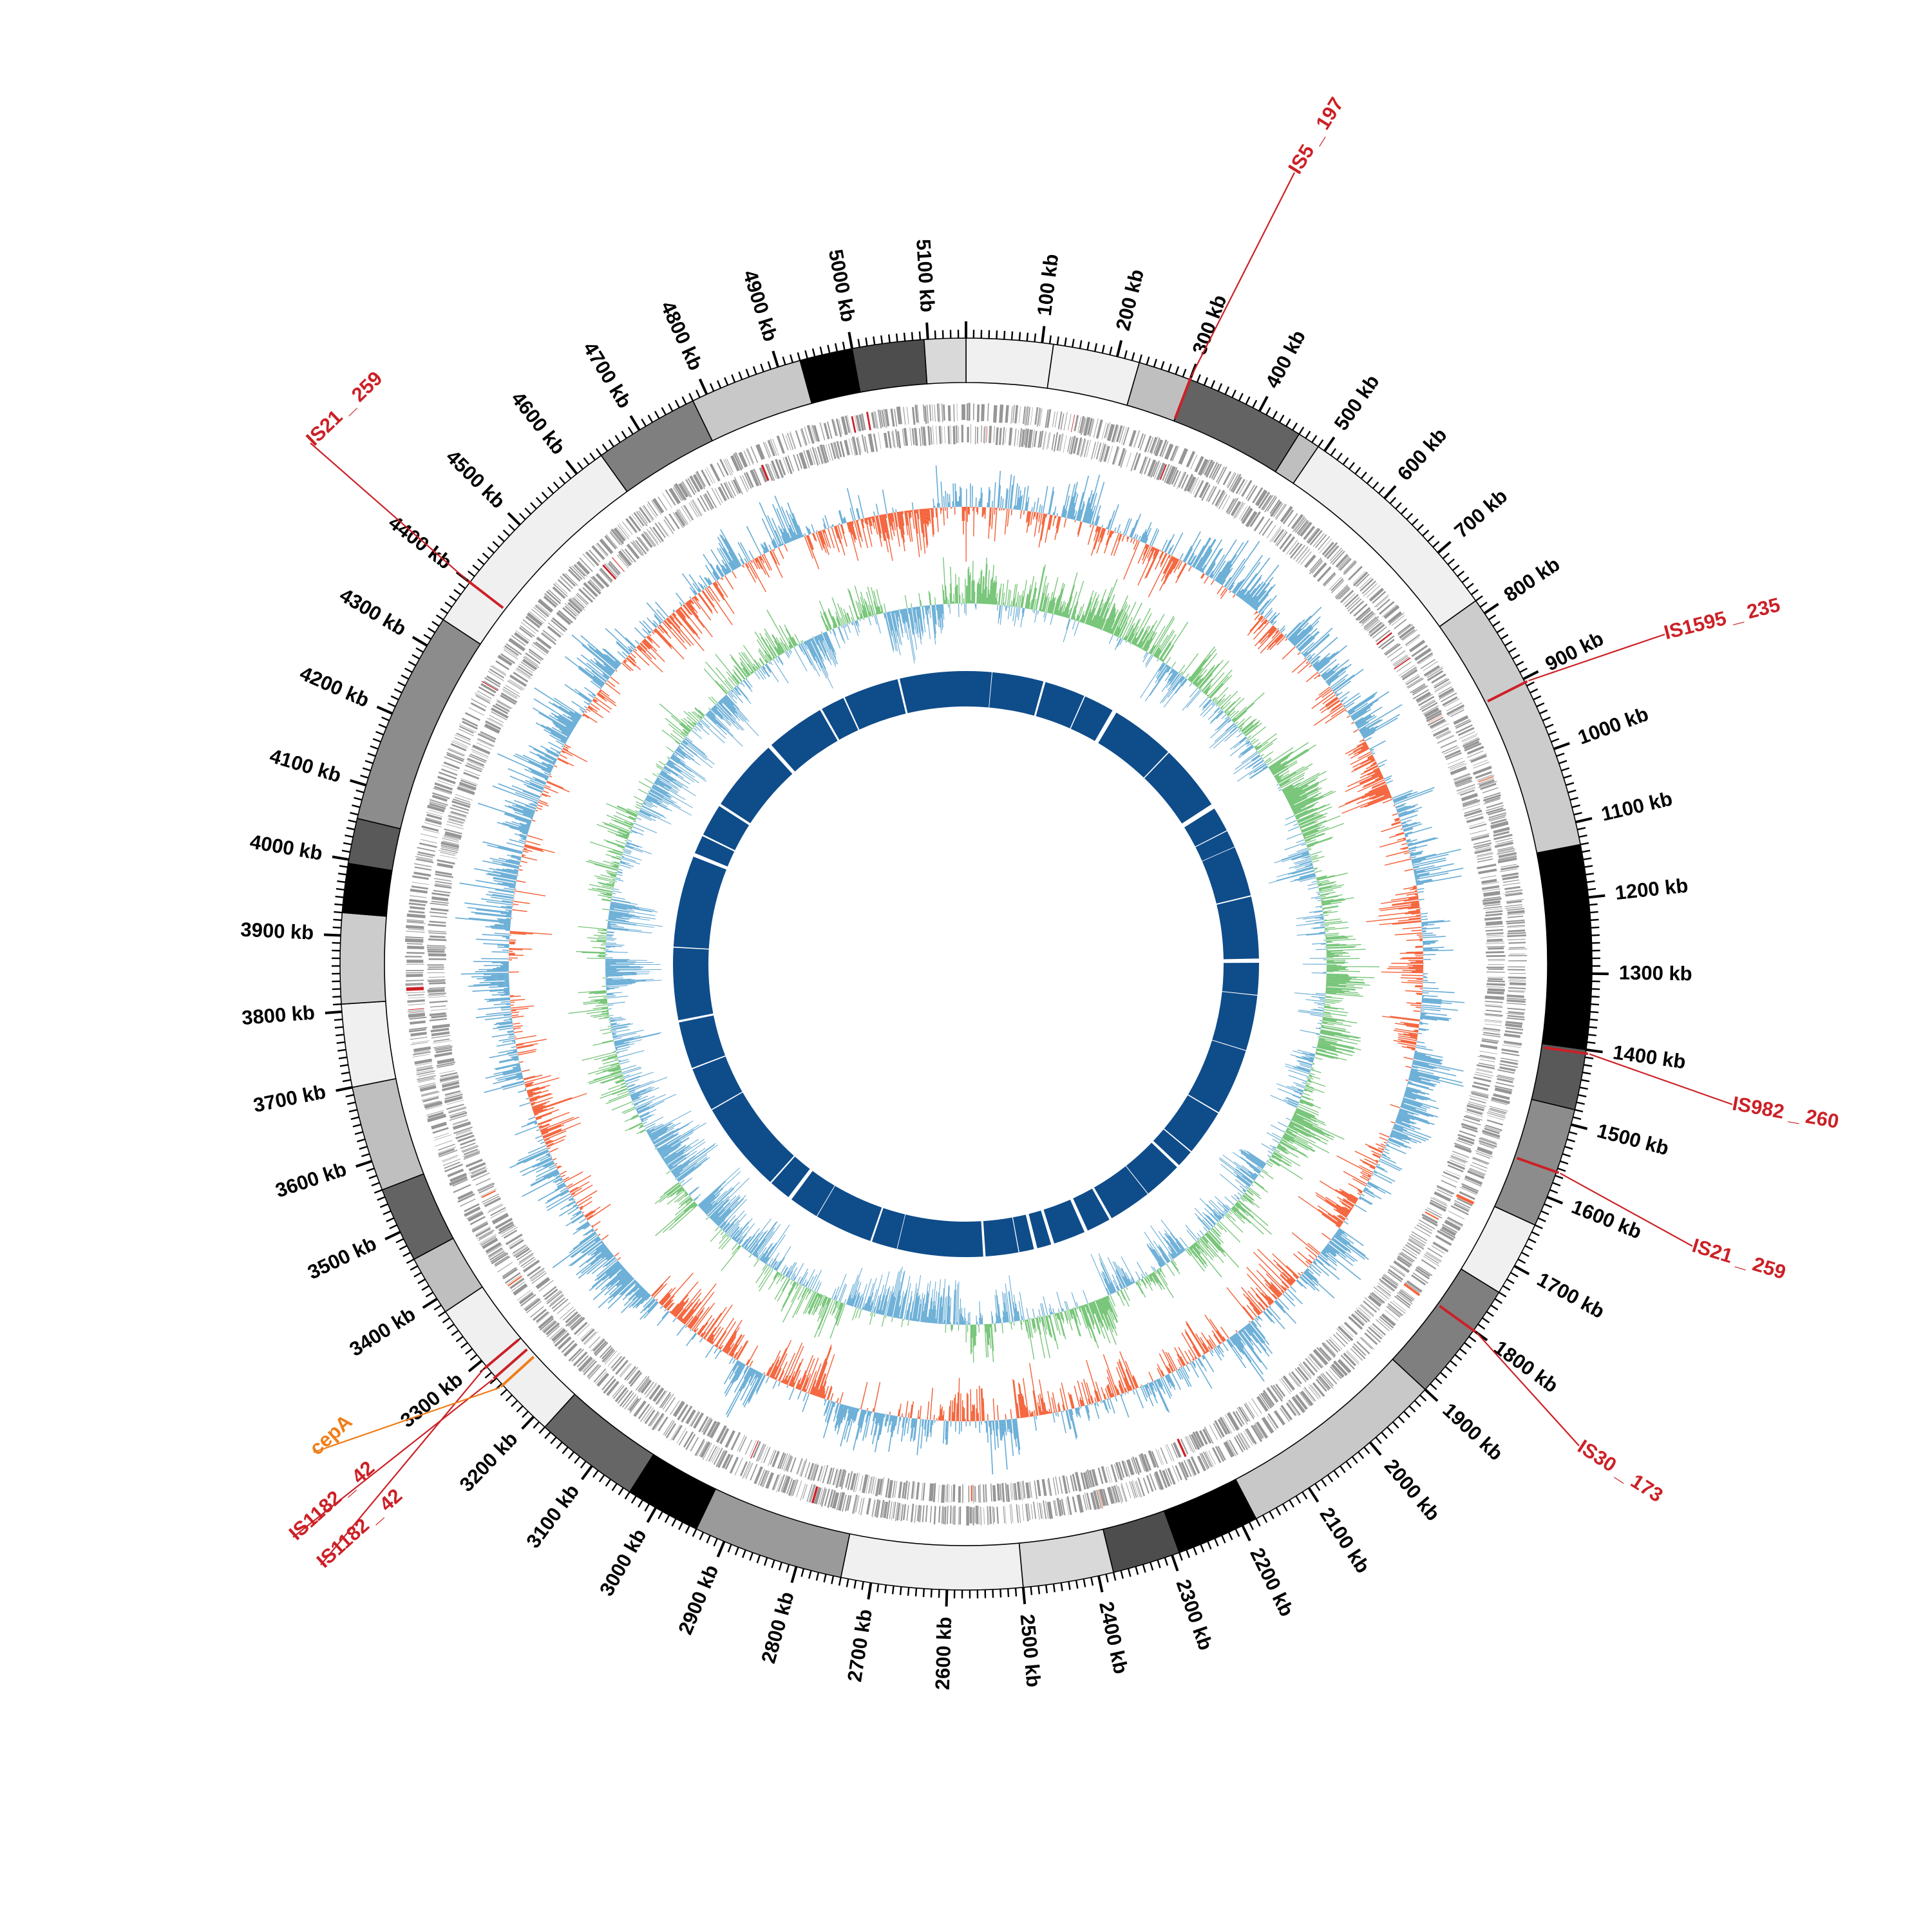 Image resolution: width=1932 pixels, height=1932 pixels. Describe the element at coordinates (419, 724) in the screenshot. I see `contig-block` at that location.